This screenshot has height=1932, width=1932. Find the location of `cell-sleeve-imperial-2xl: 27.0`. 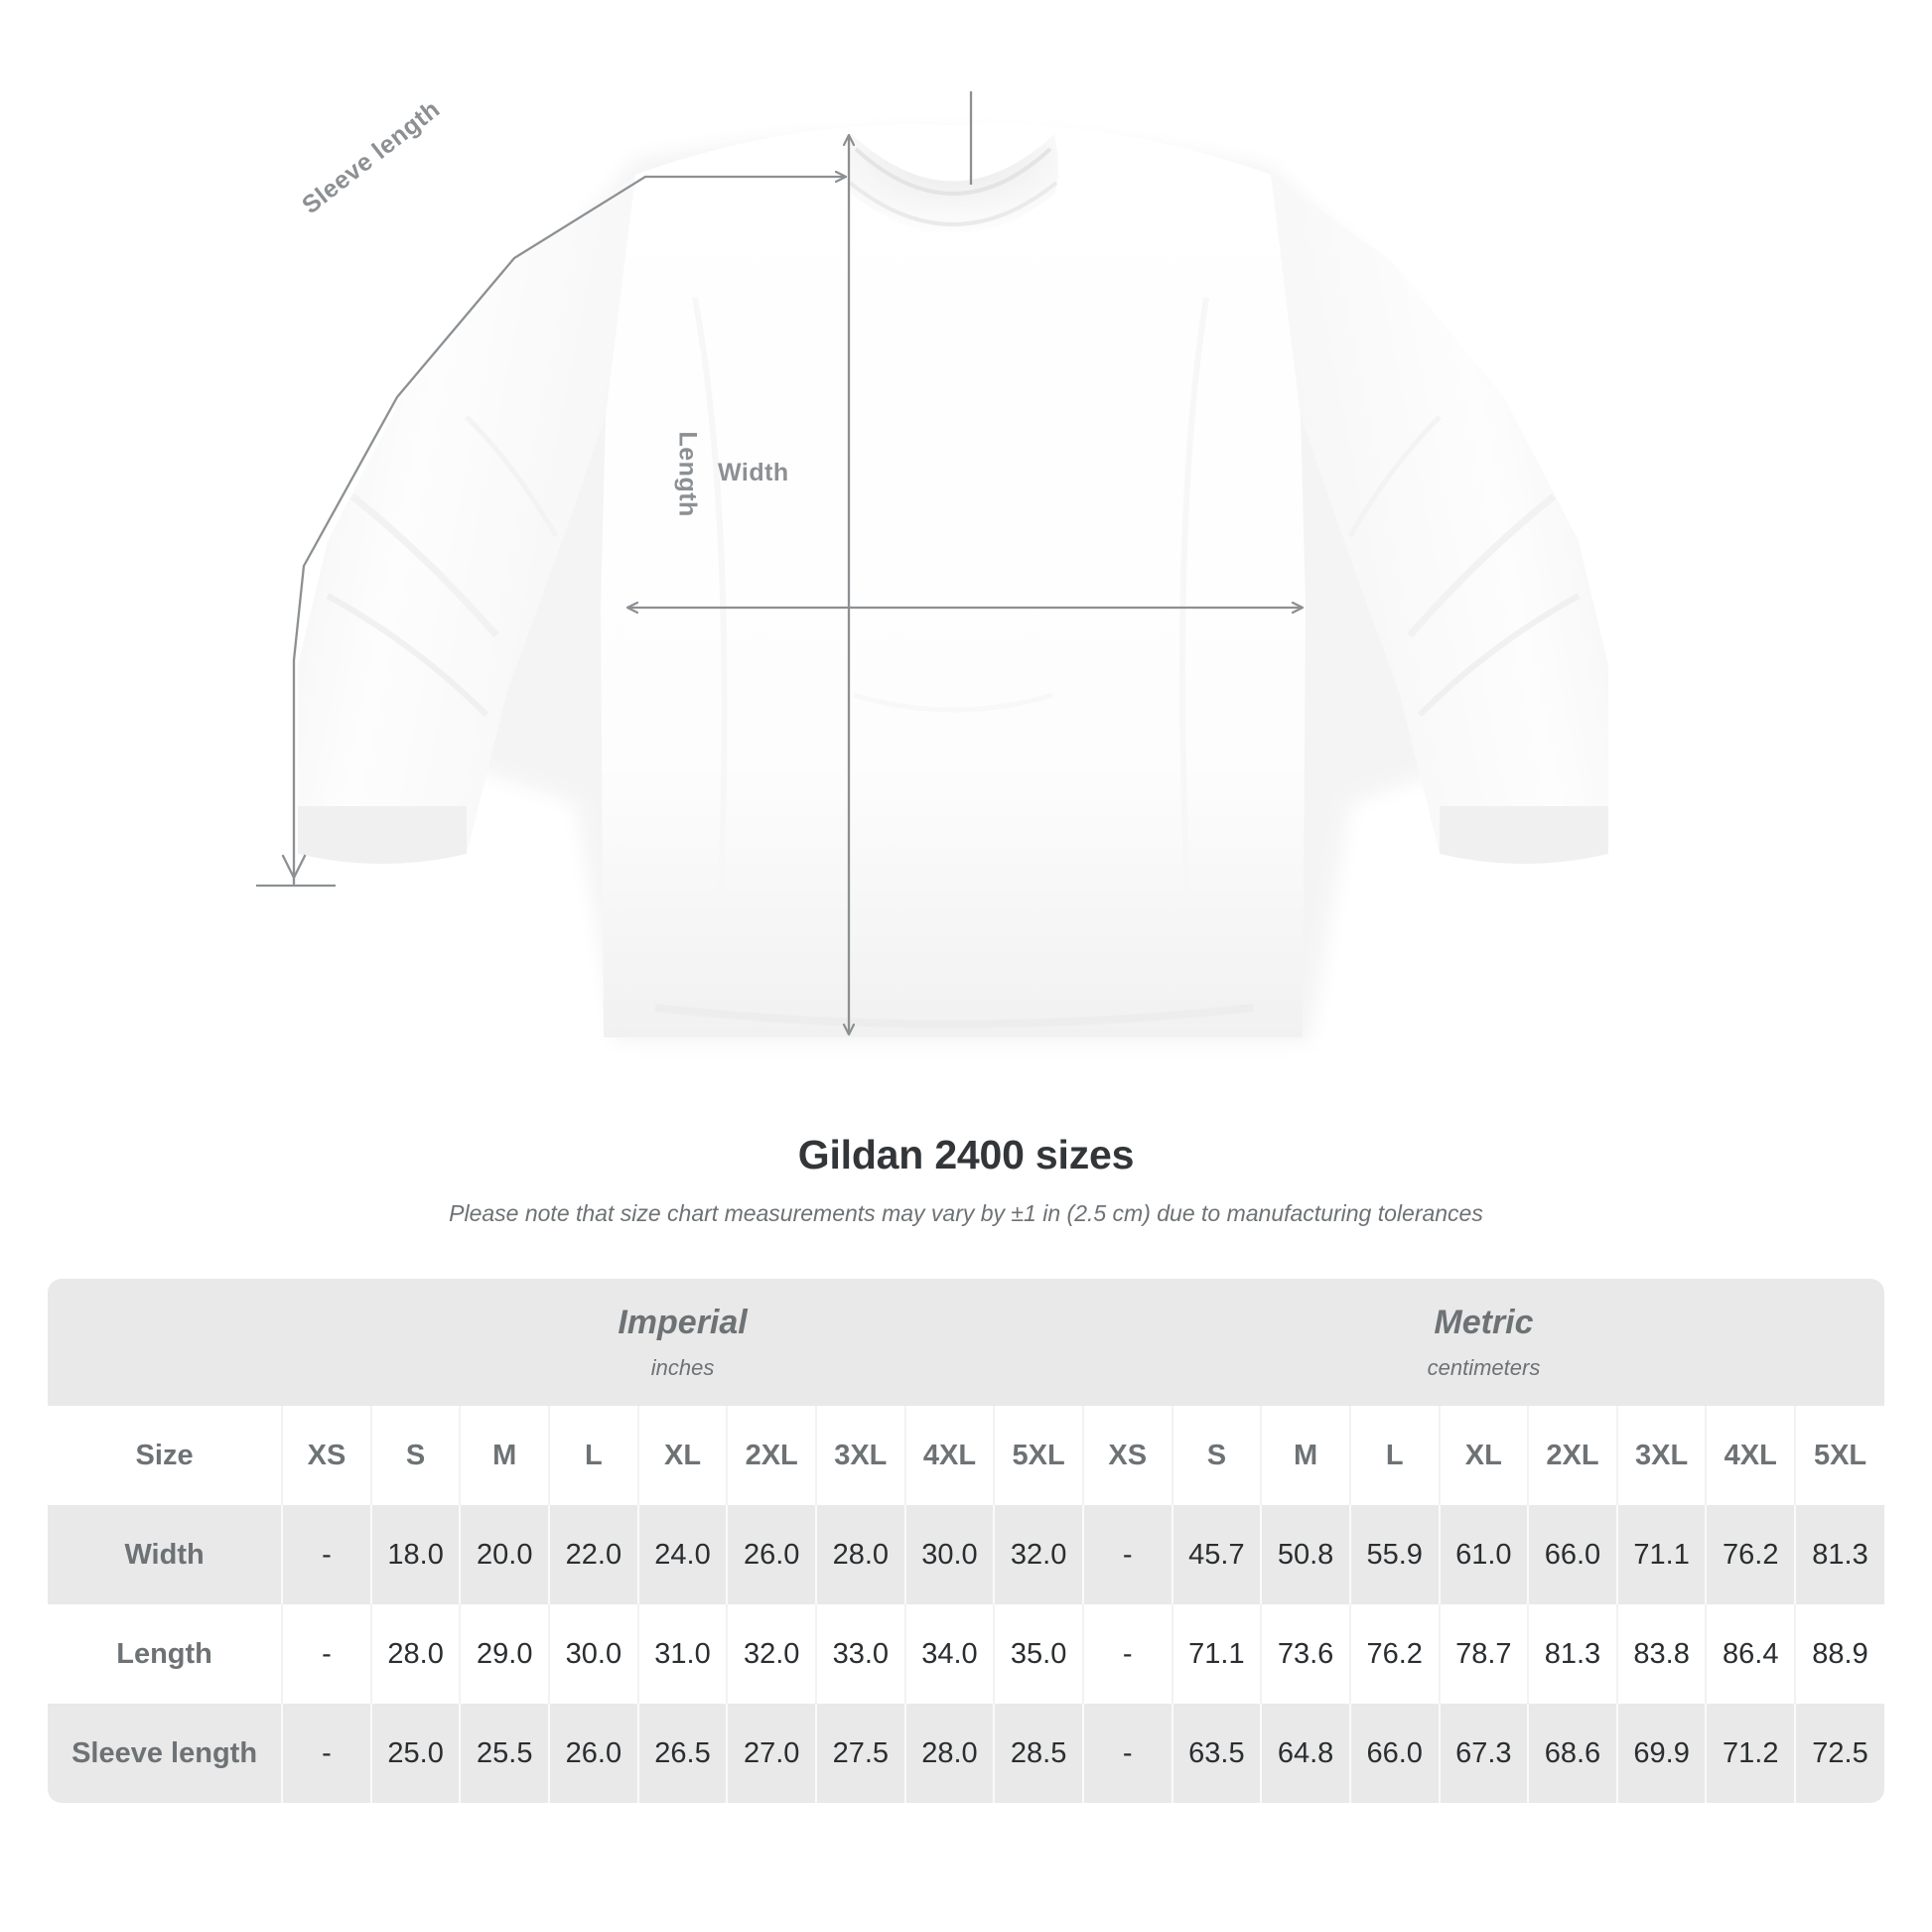

cell-sleeve-imperial-2xl: 27.0 is located at coordinates (771, 1754).